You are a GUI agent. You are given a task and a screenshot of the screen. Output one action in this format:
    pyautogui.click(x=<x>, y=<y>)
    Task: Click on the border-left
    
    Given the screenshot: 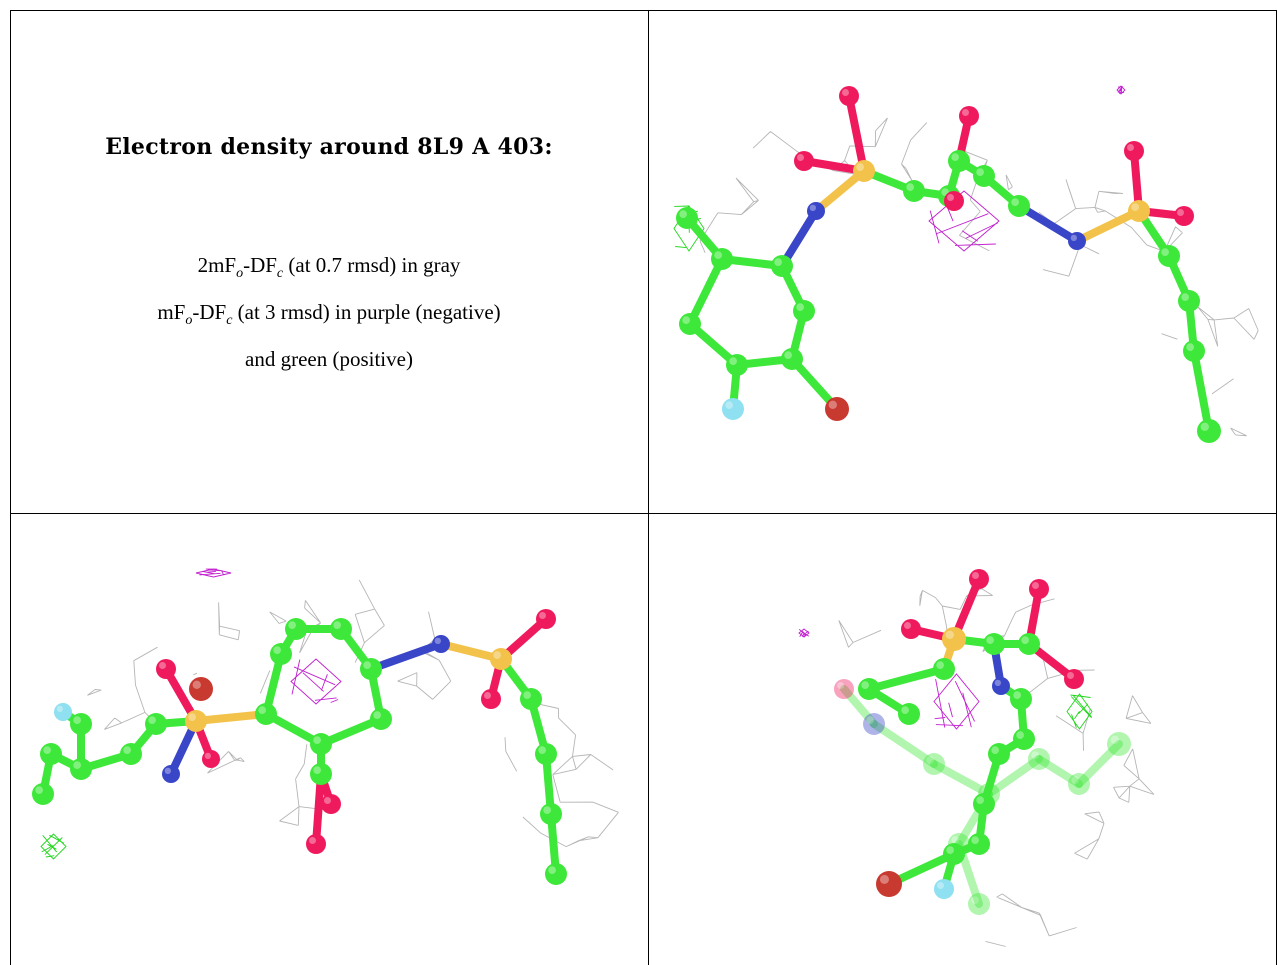 What is the action you would take?
    pyautogui.click(x=10, y=487)
    